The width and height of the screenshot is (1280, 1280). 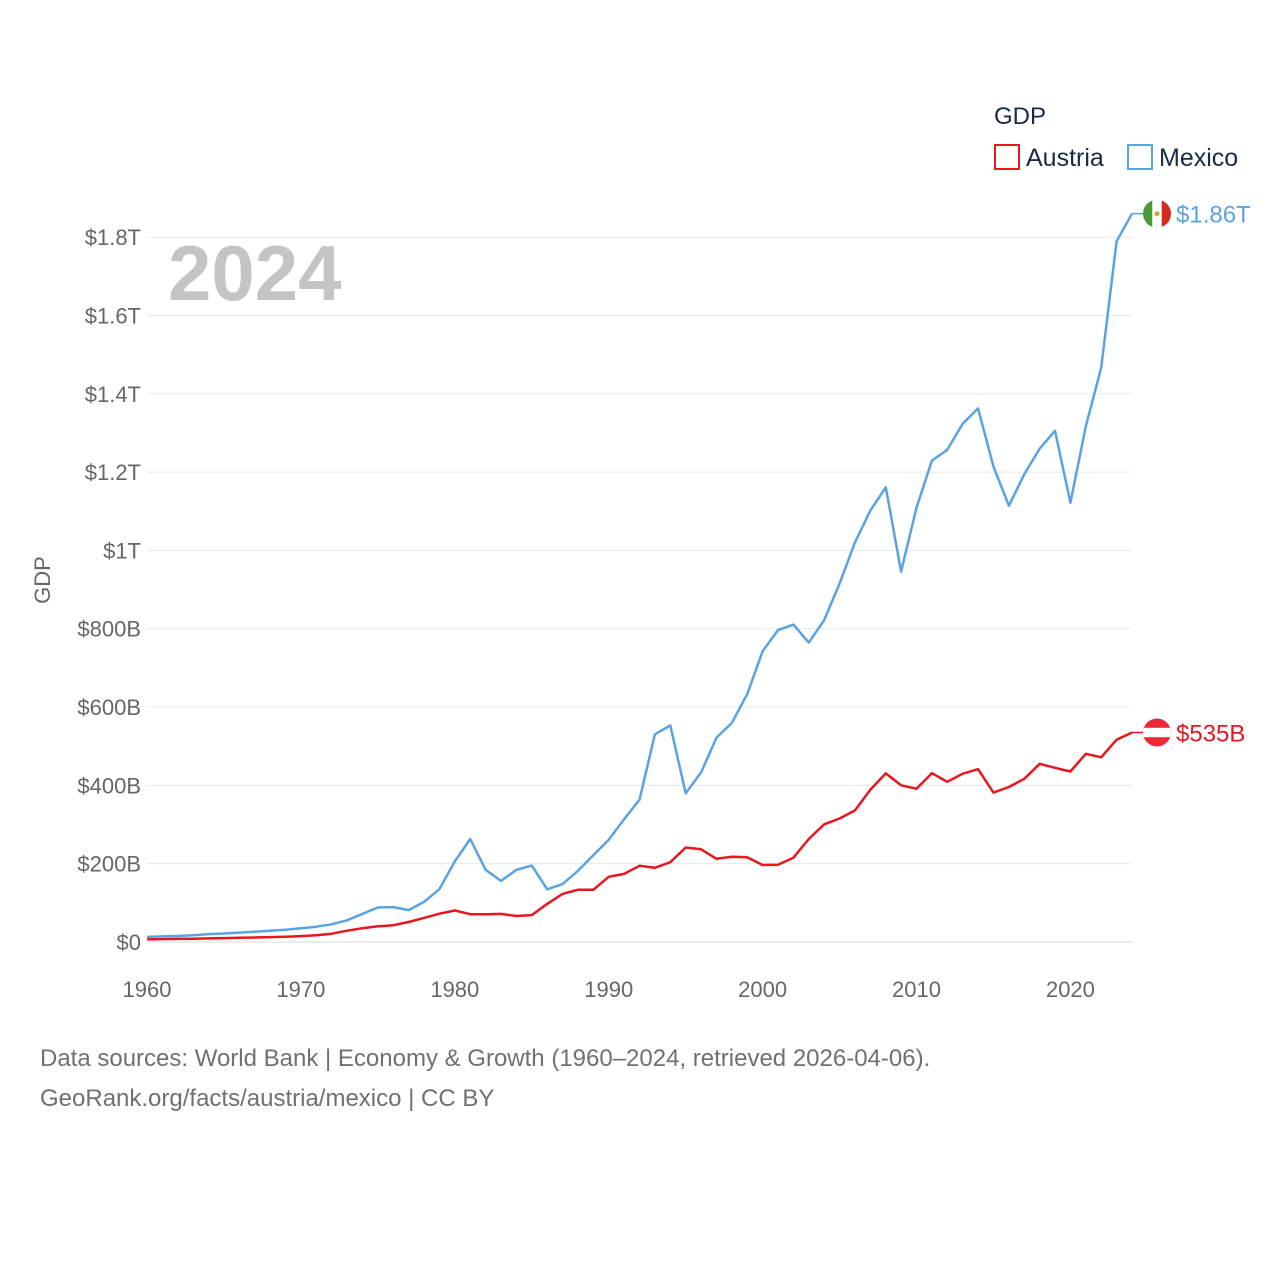 What do you see at coordinates (109, 785) in the screenshot?
I see `y-tick-label: $400B` at bounding box center [109, 785].